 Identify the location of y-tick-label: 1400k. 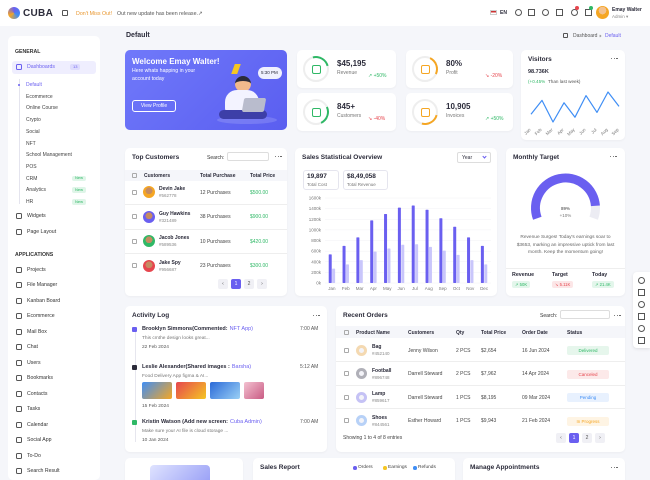
(315, 208).